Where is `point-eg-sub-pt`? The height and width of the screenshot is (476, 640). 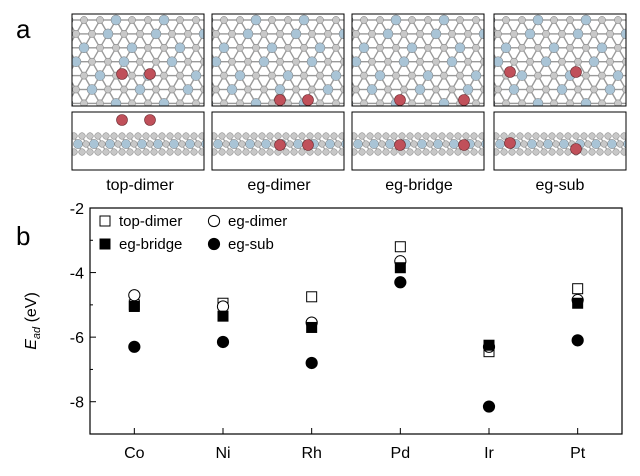
point-eg-sub-pt is located at coordinates (577, 340).